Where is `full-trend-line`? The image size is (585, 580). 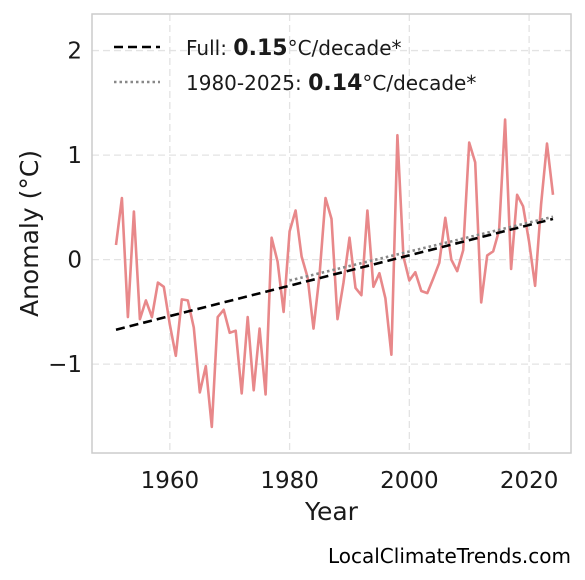
full-trend-line is located at coordinates (334, 274).